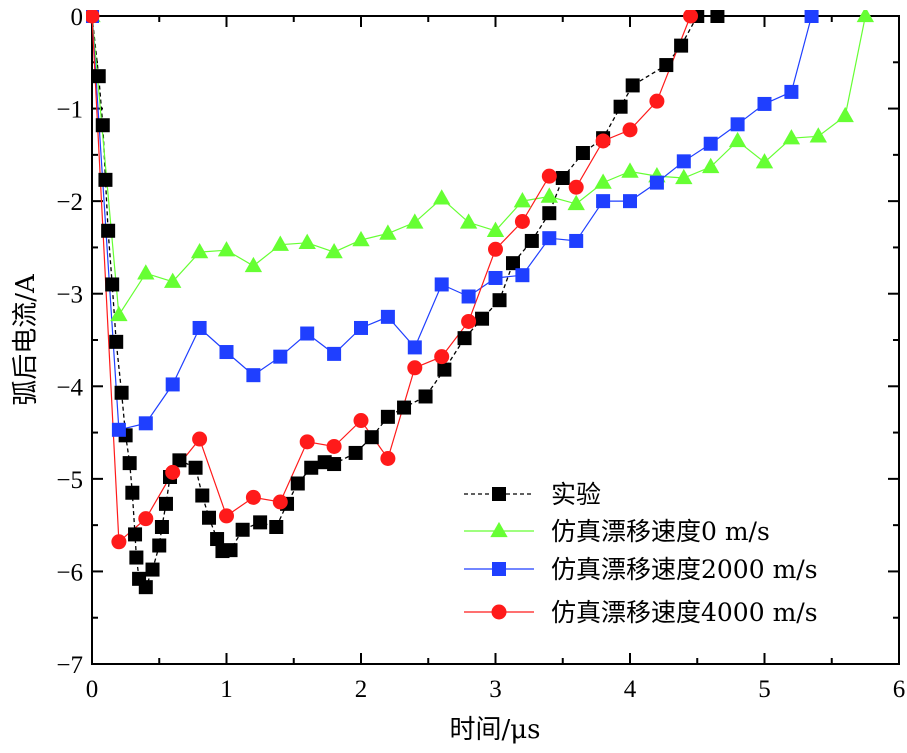 This screenshot has height=753, width=907. Describe the element at coordinates (361, 689) in the screenshot. I see `x-tick-label: 2` at that location.